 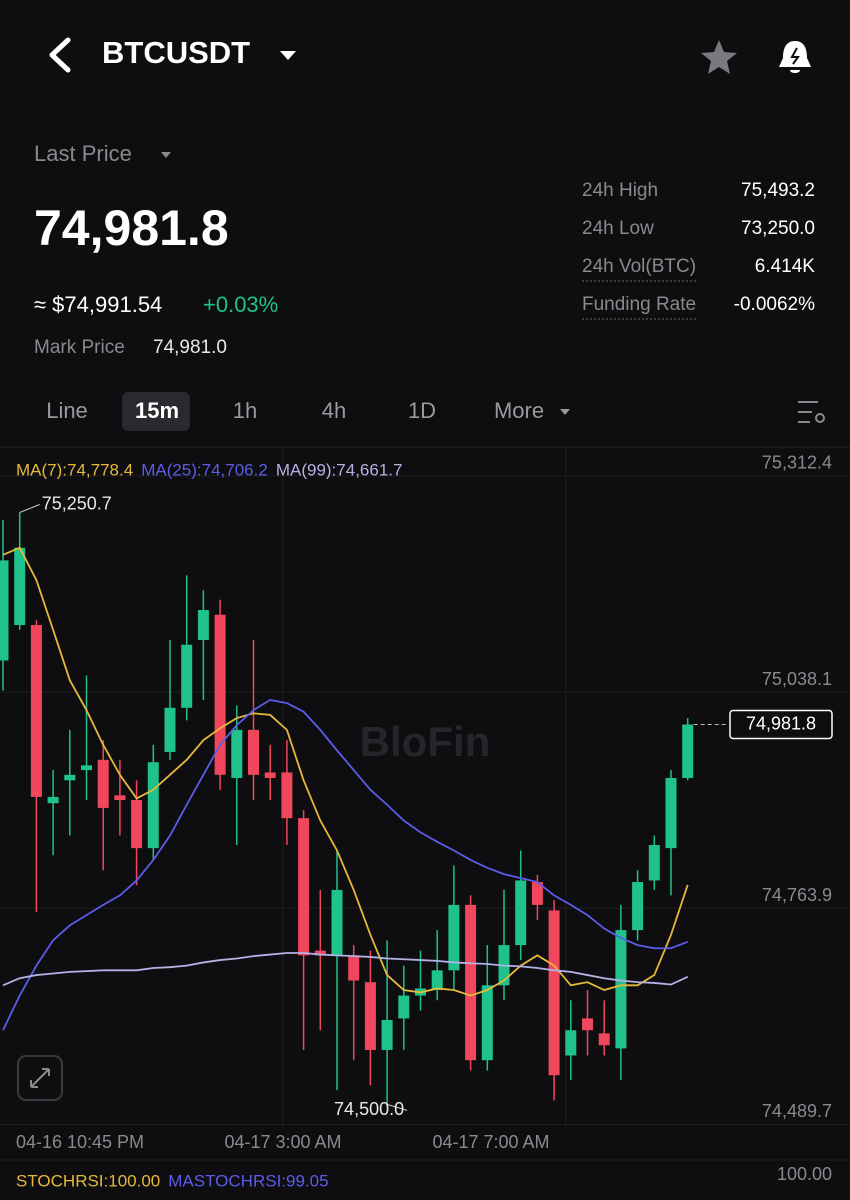 I want to click on x-tick-label: 04-16 10:45 PM, so click(x=80, y=1142).